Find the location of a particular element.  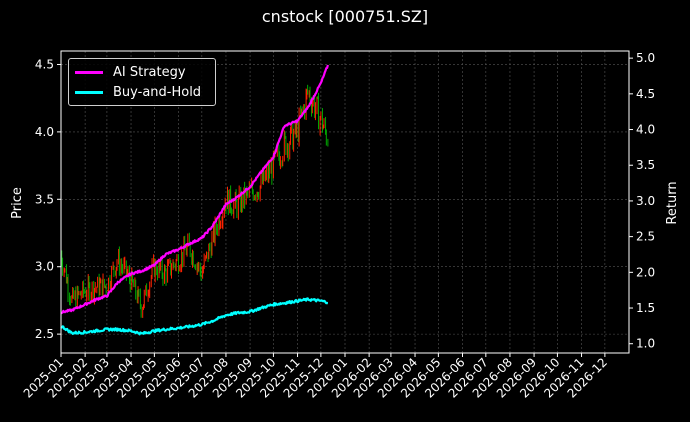

legend-swatch-ai-strategy is located at coordinates (89, 72).